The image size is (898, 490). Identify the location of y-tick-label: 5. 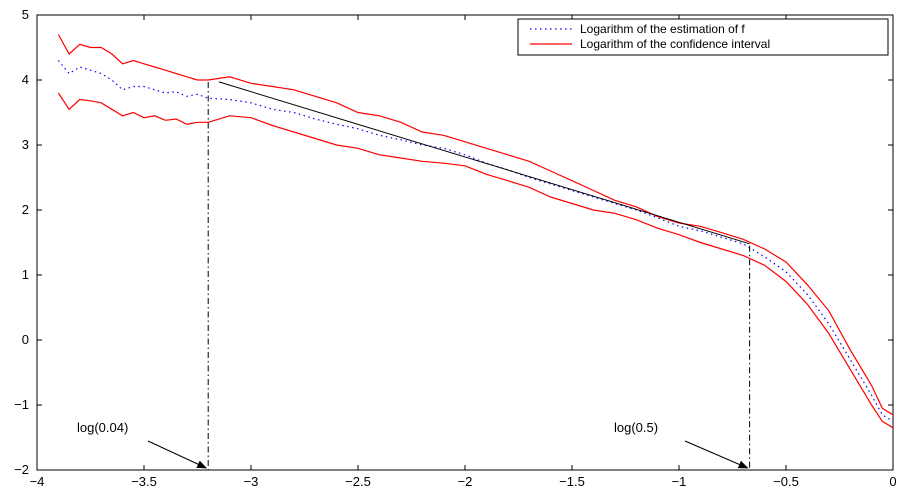
(25, 14).